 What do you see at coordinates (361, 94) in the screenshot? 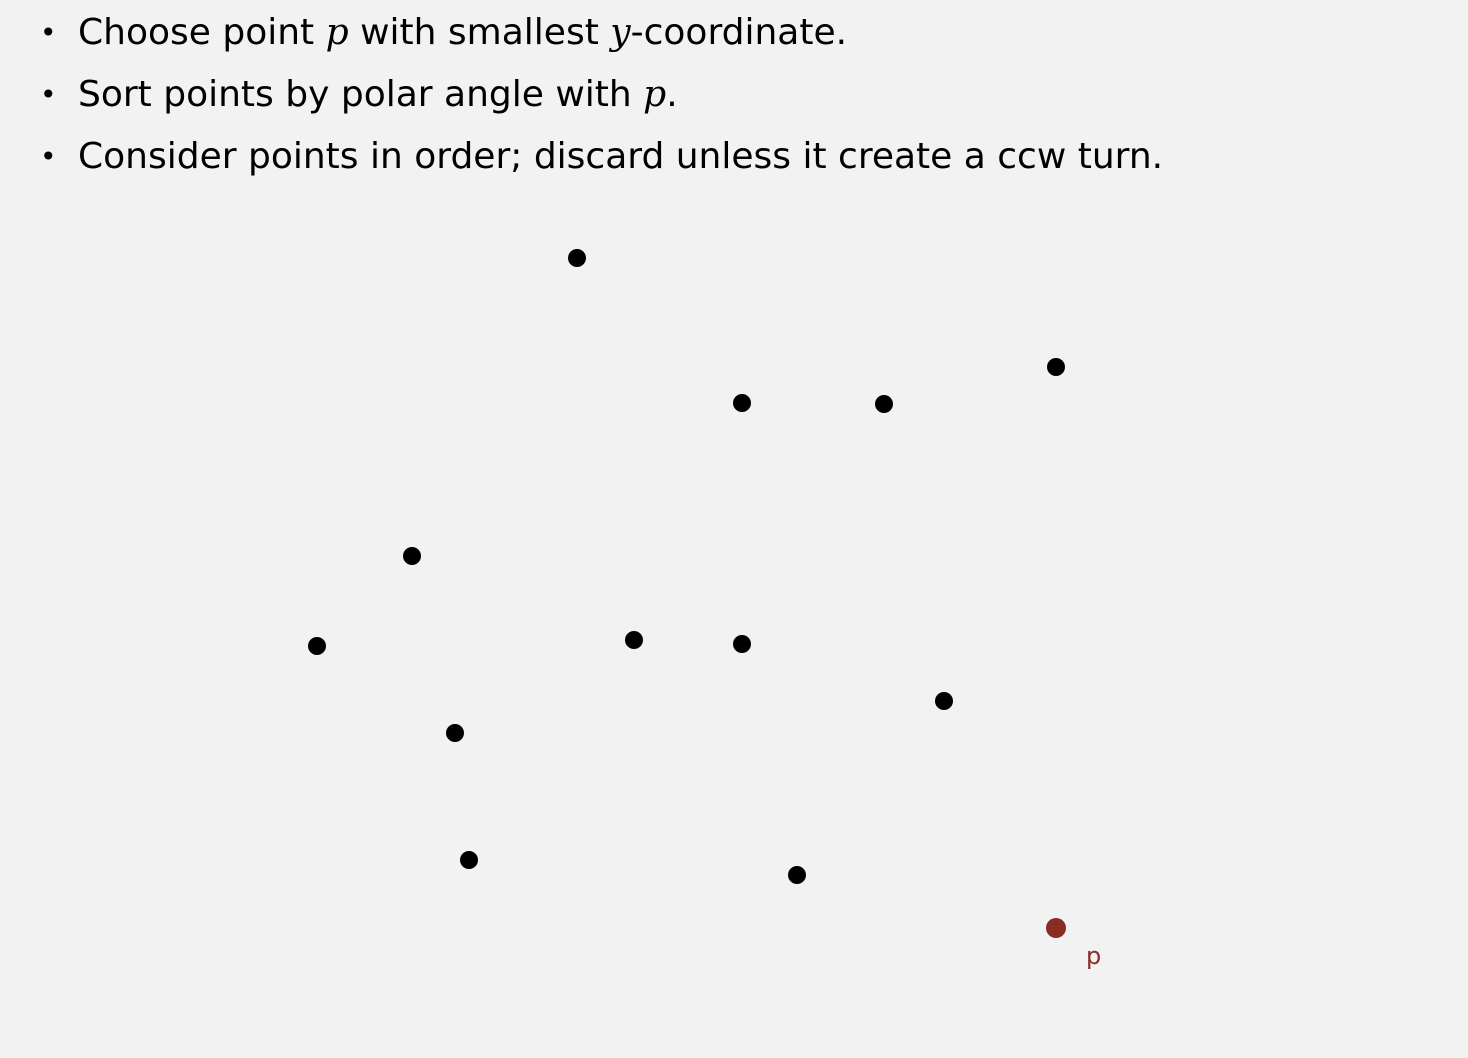
I see `text-segment: Sort points by polar angle with` at bounding box center [361, 94].